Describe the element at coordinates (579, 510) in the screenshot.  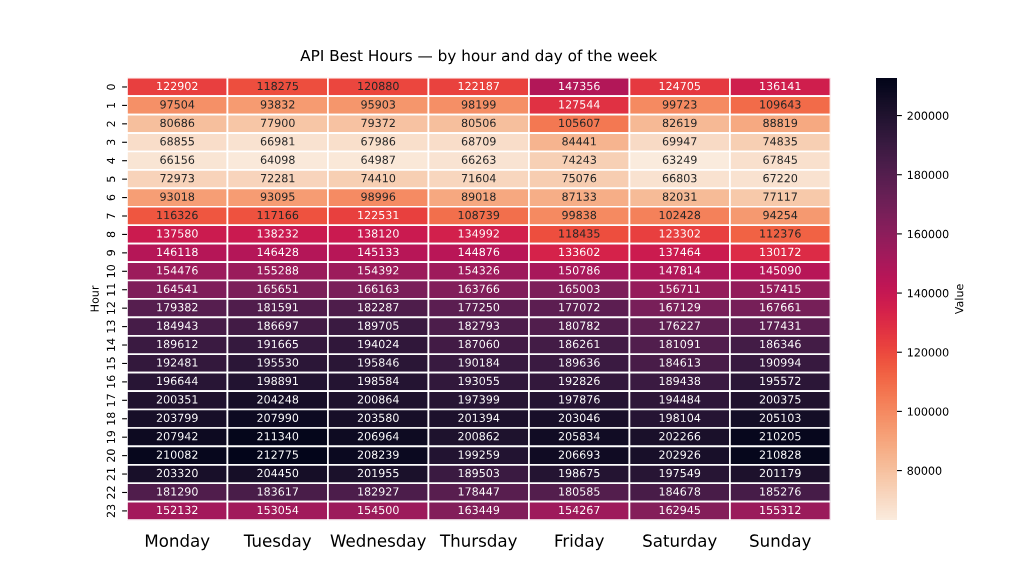
I see `data-label: 154267` at that location.